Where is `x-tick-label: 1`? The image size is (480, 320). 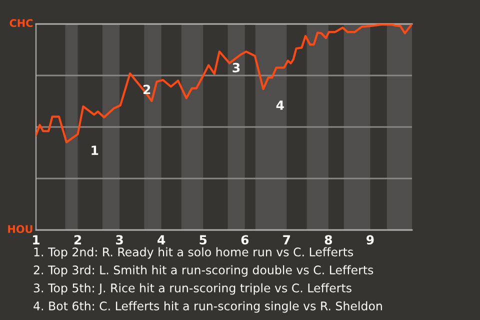 x-tick-label: 1 is located at coordinates (36, 239).